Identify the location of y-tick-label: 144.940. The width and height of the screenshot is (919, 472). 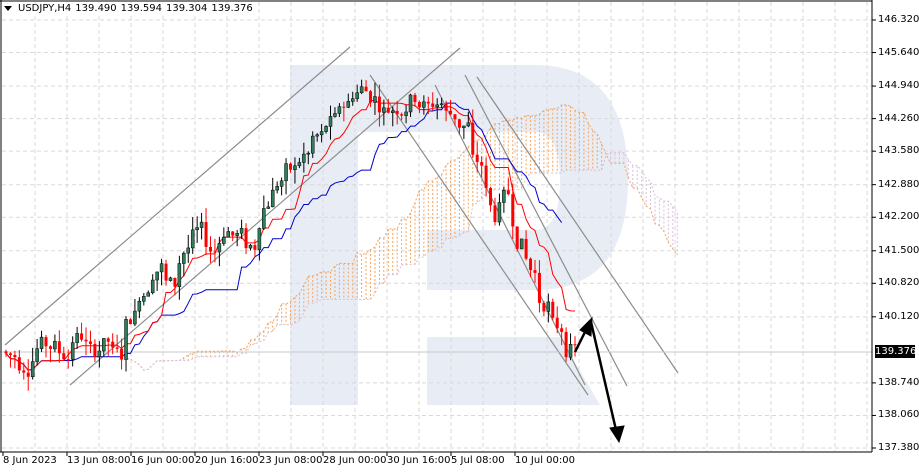
(898, 86).